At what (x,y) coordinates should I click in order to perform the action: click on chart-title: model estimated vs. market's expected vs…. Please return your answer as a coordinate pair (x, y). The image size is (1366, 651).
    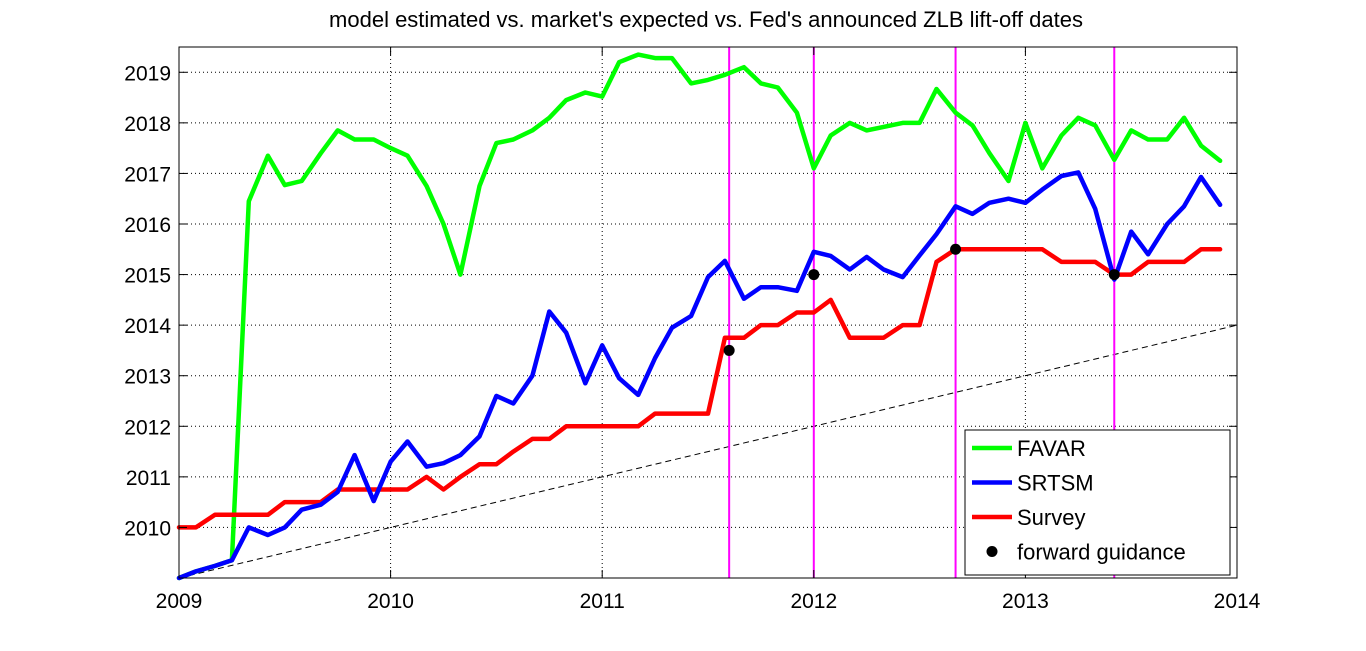
    Looking at the image, I should click on (706, 19).